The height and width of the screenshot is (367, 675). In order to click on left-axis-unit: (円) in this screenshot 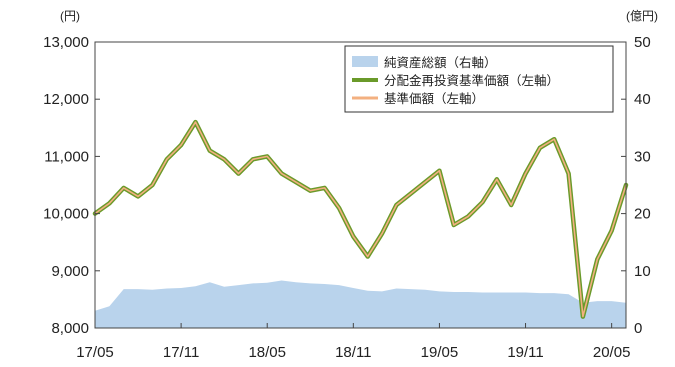, I will do `click(70, 16)`.